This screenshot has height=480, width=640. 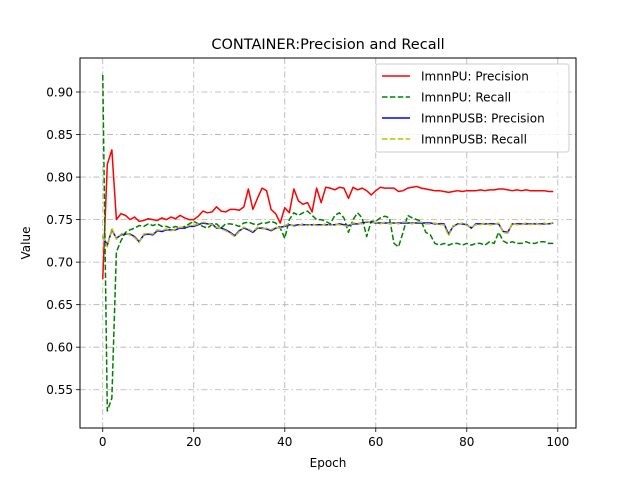 What do you see at coordinates (475, 77) in the screenshot?
I see `legend-label: ImnnPU: Precision` at bounding box center [475, 77].